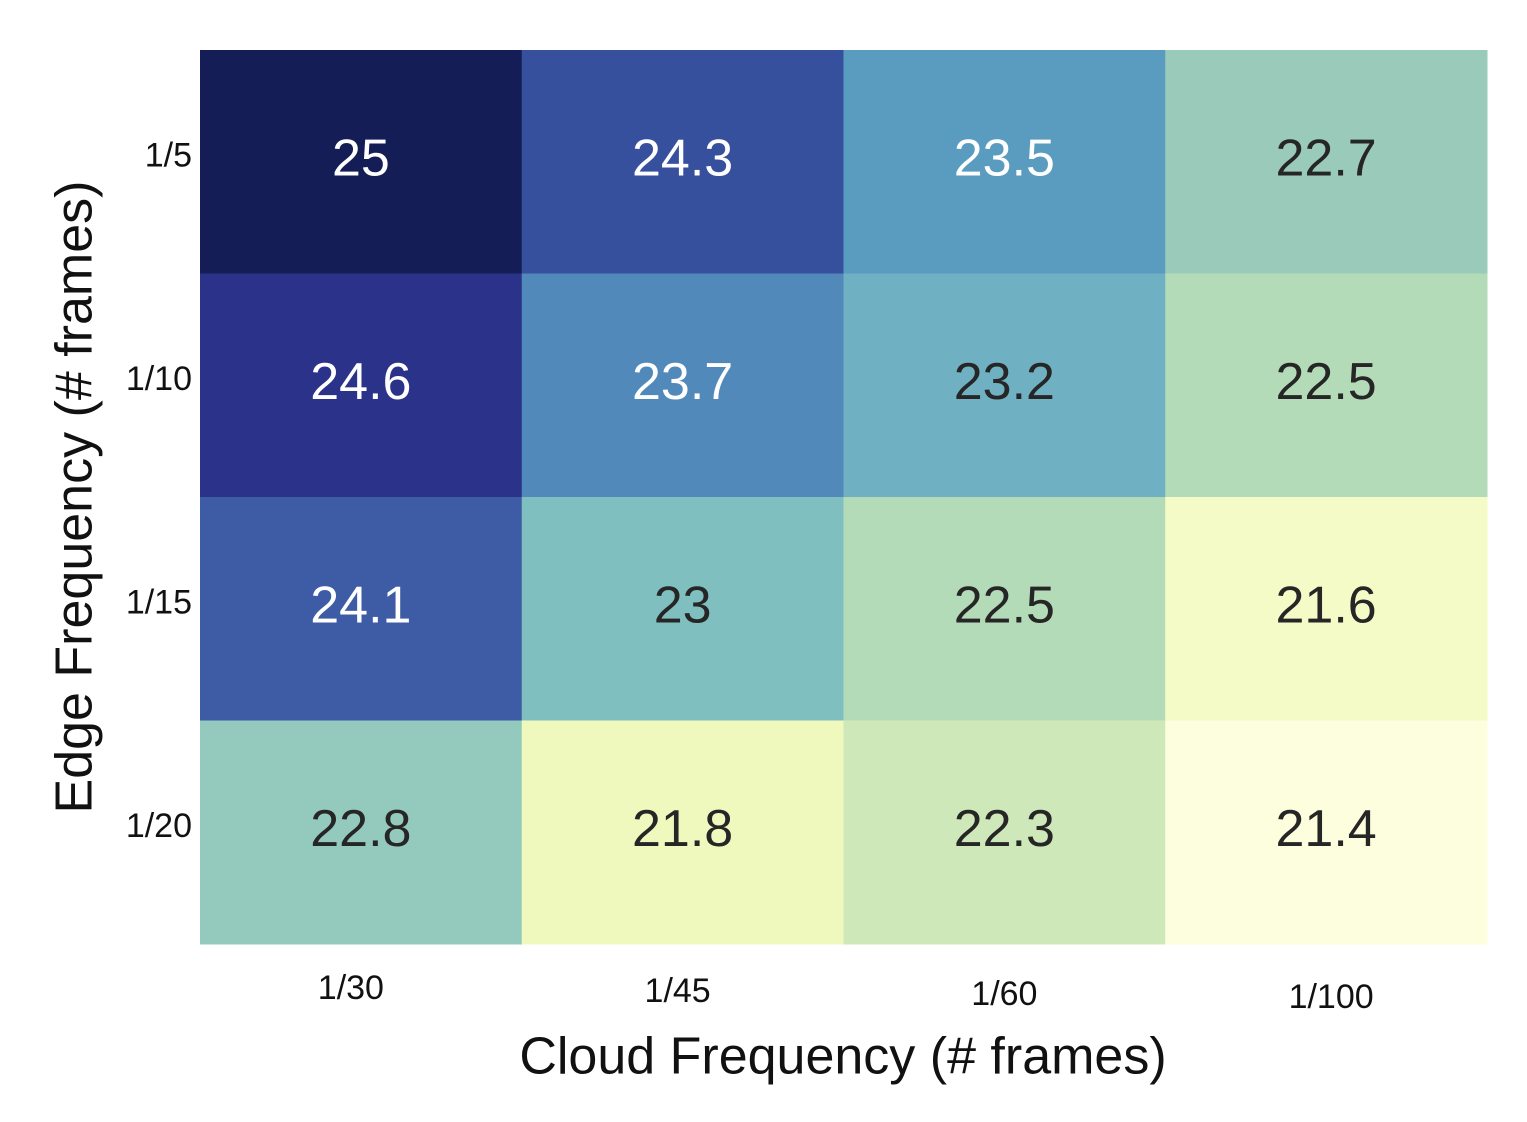 The width and height of the screenshot is (1527, 1122). Describe the element at coordinates (168, 156) in the screenshot. I see `y-tick-label: 1/5` at that location.